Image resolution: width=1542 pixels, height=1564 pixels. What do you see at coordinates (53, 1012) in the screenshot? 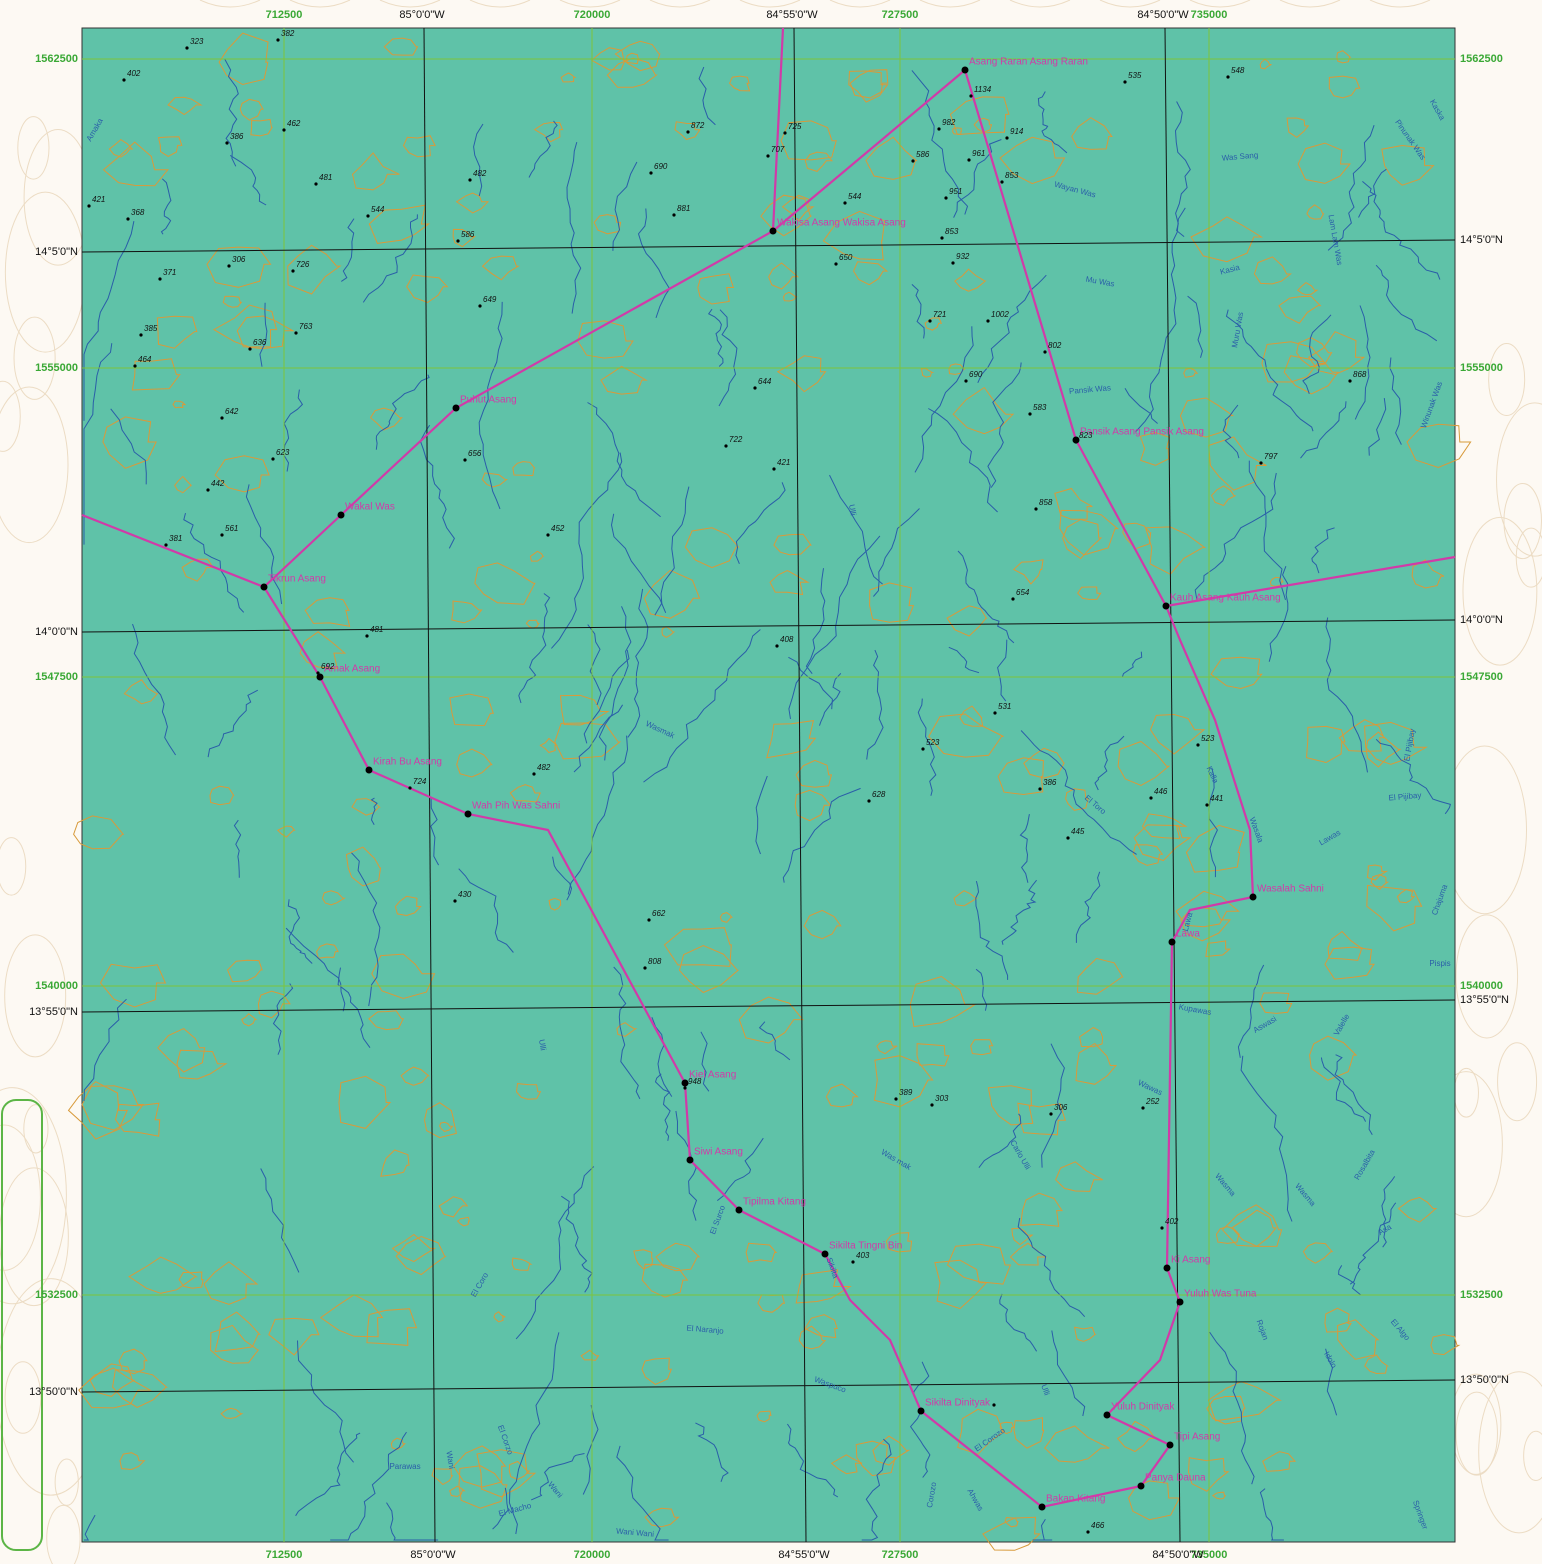
I see `latitude-label: 13°55'0"N` at bounding box center [53, 1012].